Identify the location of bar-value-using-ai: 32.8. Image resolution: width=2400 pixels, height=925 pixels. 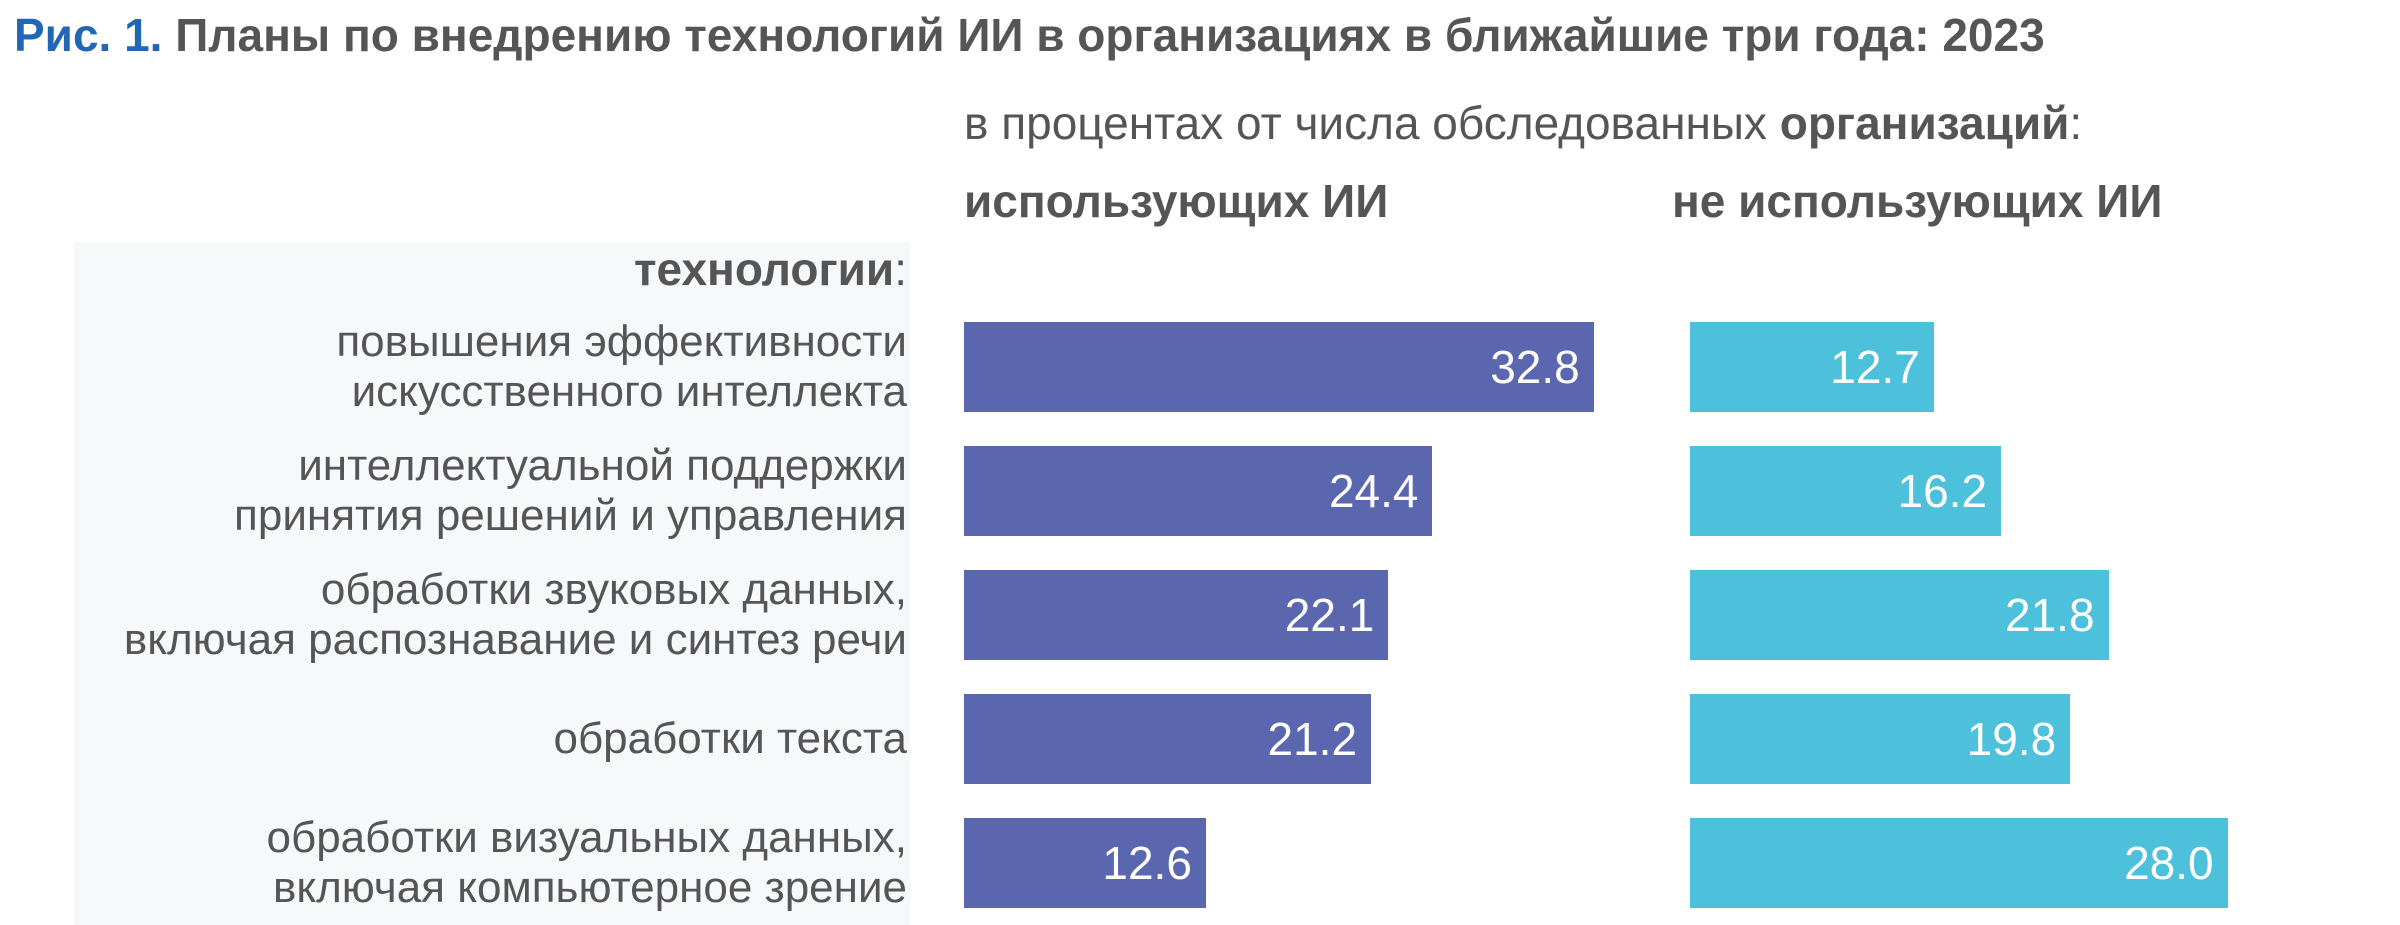
(1535, 367).